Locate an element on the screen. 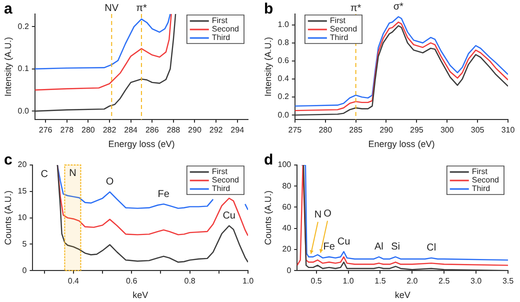  chart-title: d is located at coordinates (269, 160).